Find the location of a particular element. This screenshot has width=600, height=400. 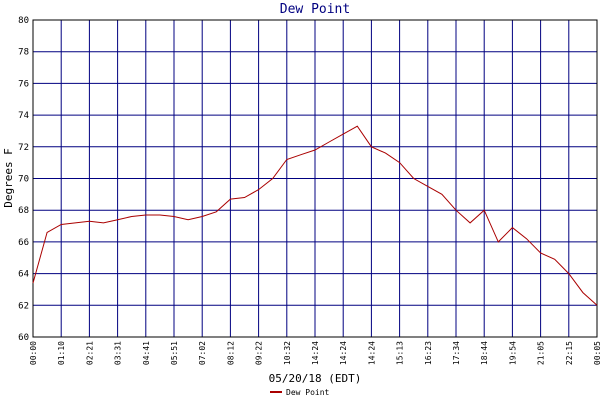

y-tick-label: 66 is located at coordinates (23, 243).